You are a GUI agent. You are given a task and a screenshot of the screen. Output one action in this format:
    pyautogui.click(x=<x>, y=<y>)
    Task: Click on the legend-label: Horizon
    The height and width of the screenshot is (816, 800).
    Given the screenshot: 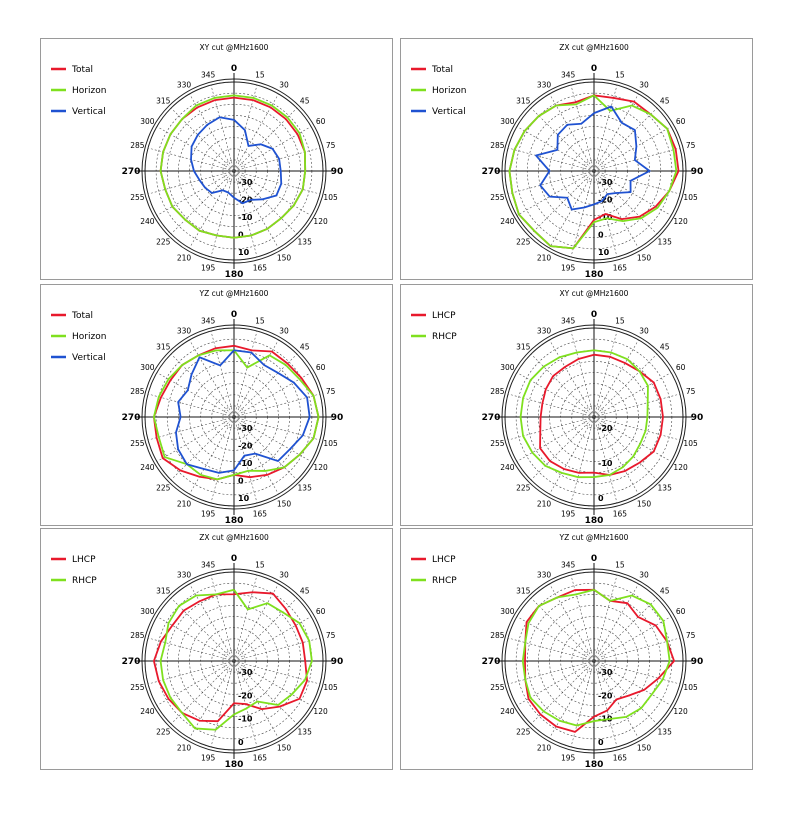 What is the action you would take?
    pyautogui.click(x=449, y=91)
    